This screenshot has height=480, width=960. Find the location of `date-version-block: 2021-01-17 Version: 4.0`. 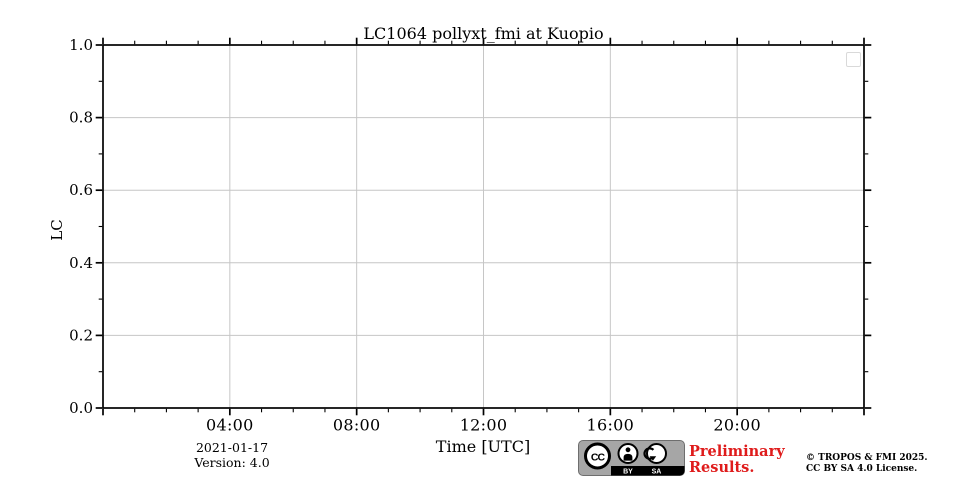

date-version-block: 2021-01-17 Version: 4.0 is located at coordinates (232, 455).